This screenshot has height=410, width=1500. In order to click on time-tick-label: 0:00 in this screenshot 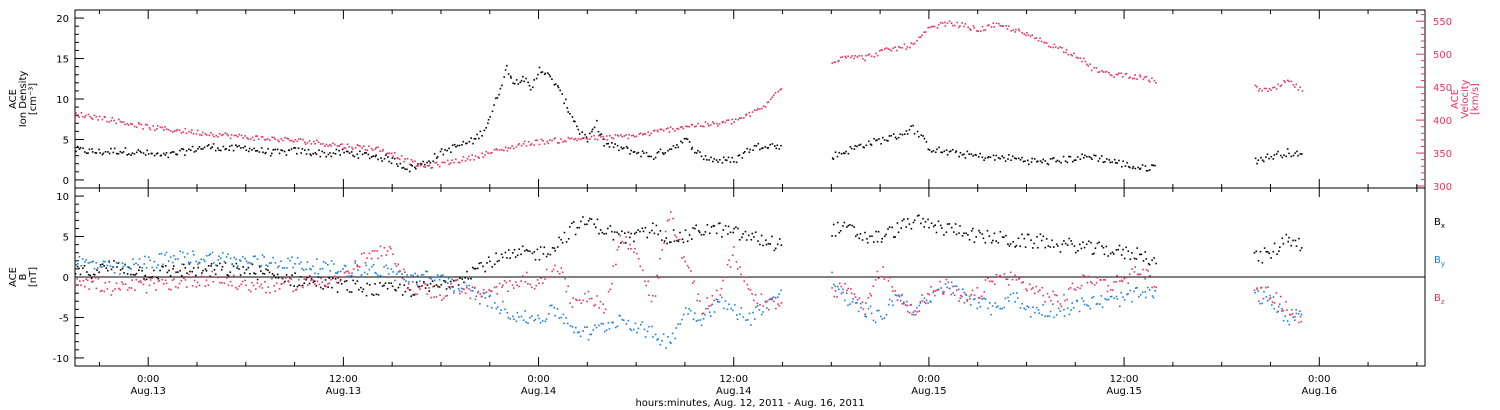, I will do `click(148, 379)`.